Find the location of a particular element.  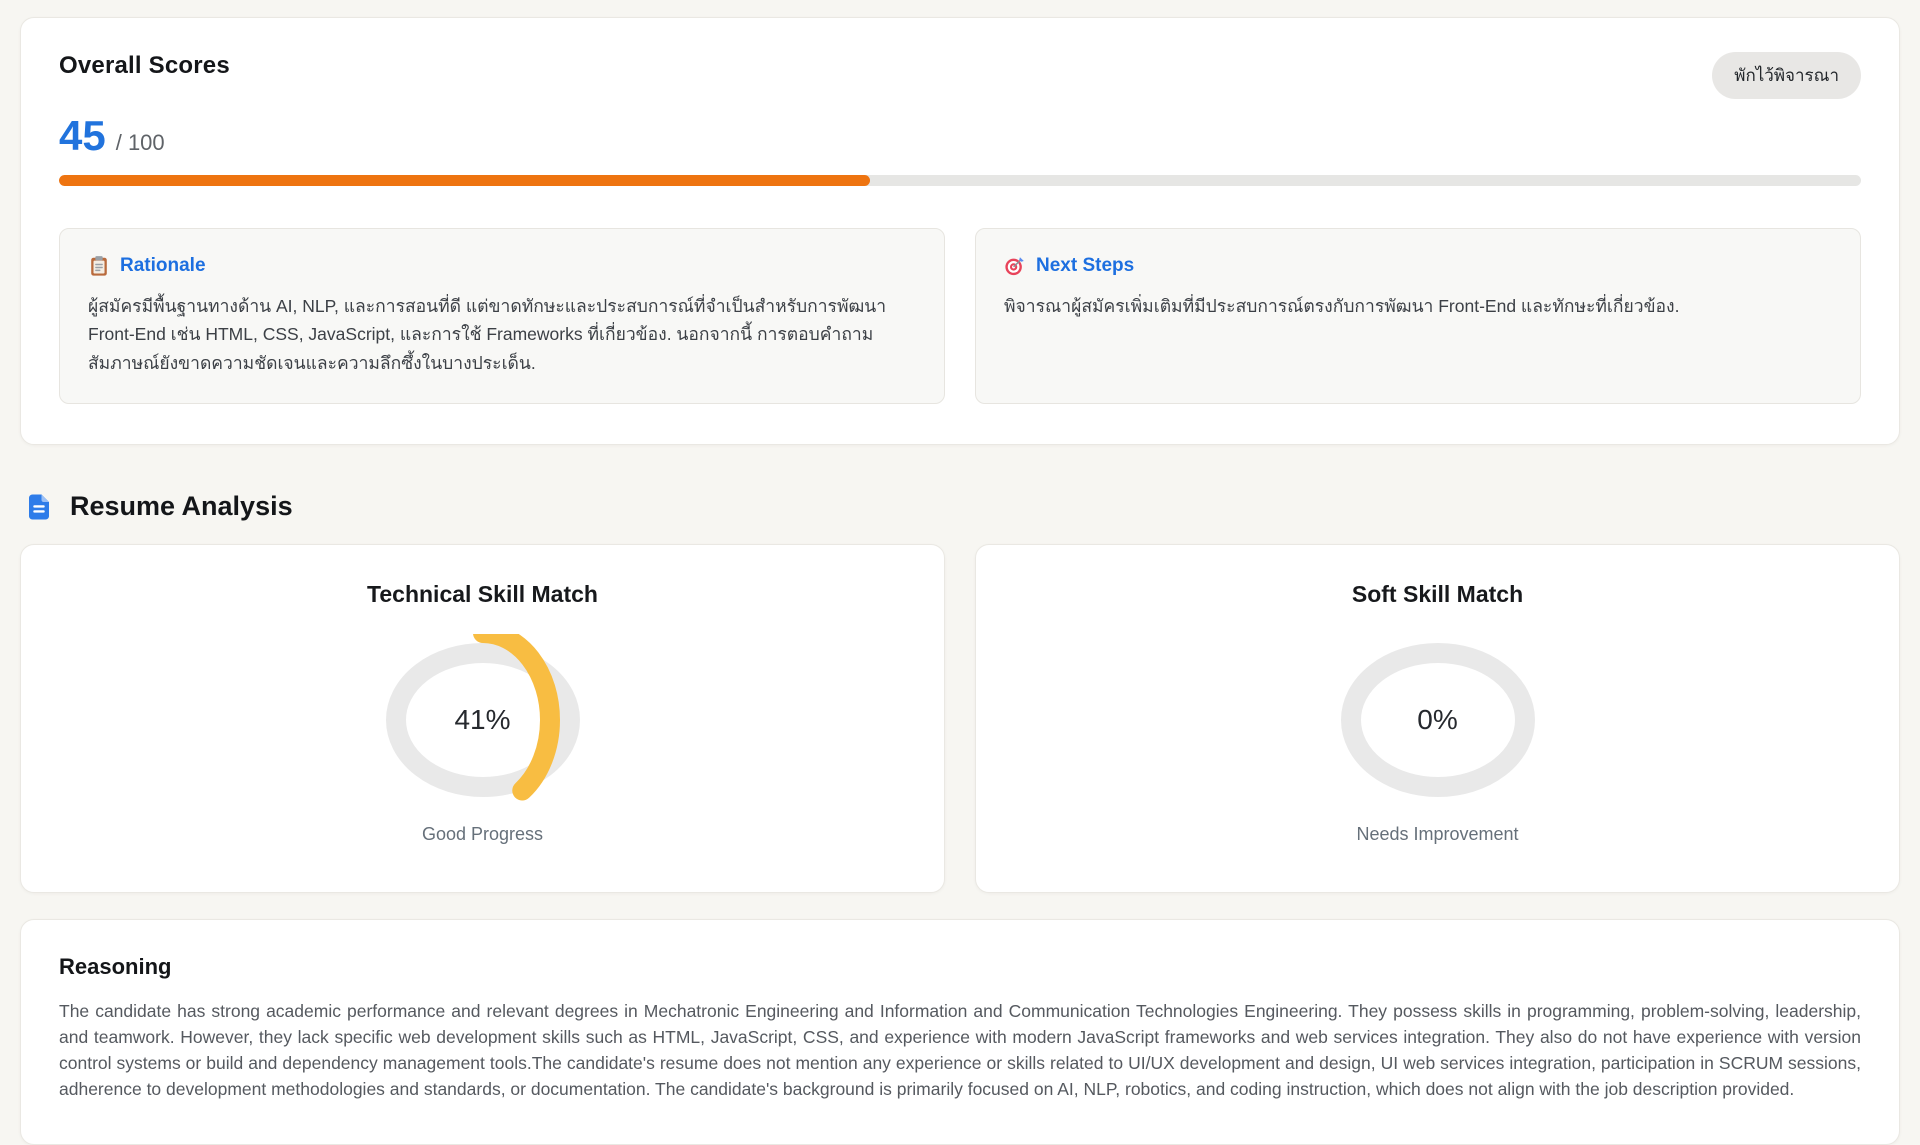

soft-skill-status: Needs Improvement is located at coordinates (1437, 834).